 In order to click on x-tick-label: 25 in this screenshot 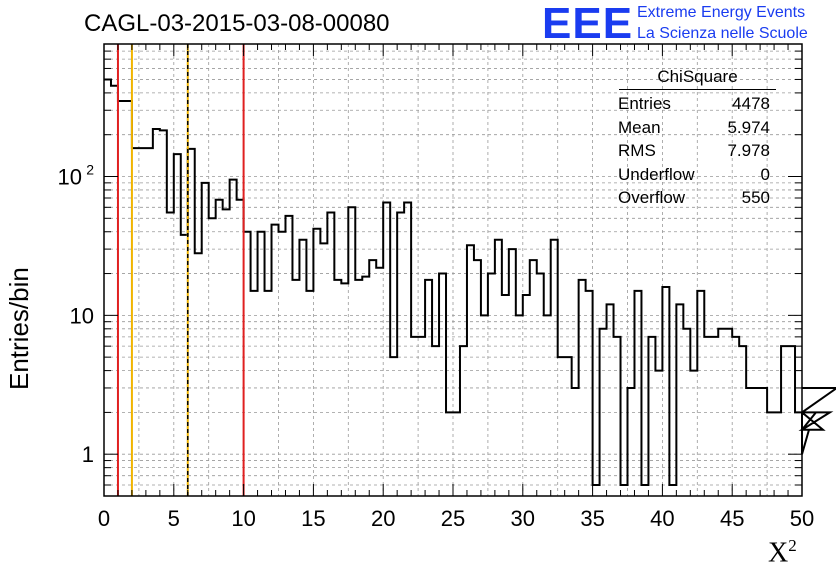, I will do `click(453, 518)`.